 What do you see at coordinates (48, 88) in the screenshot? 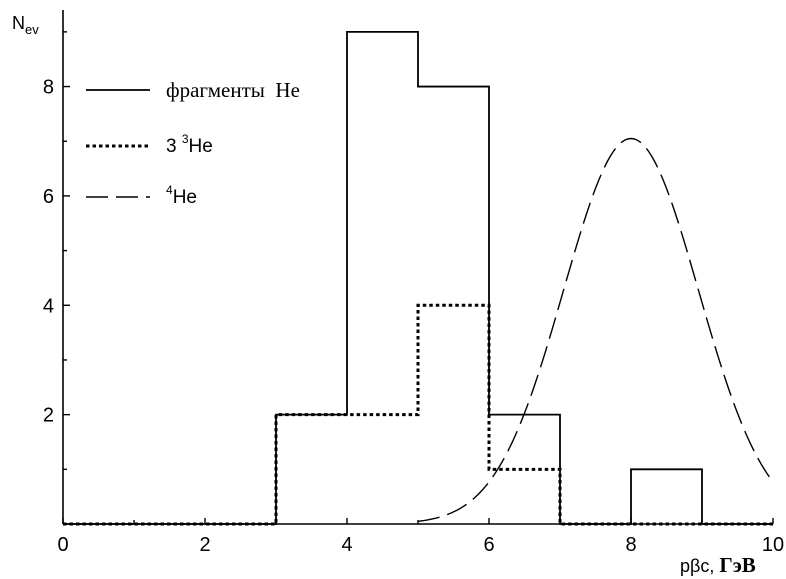
I see `y-tick-label: 8` at bounding box center [48, 88].